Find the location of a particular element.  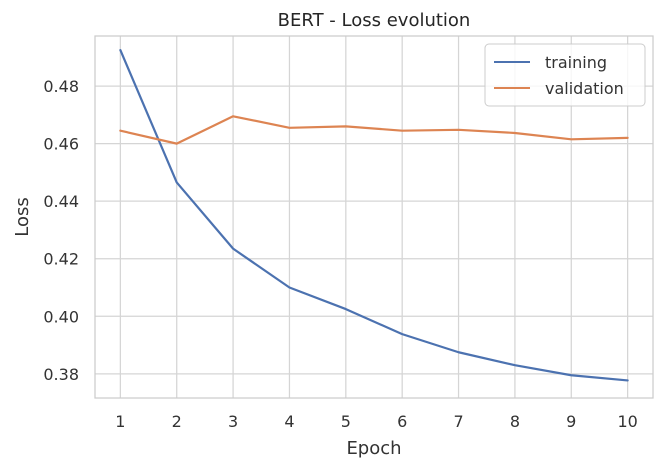

y-tick-label: 0.44 is located at coordinates (61, 201).